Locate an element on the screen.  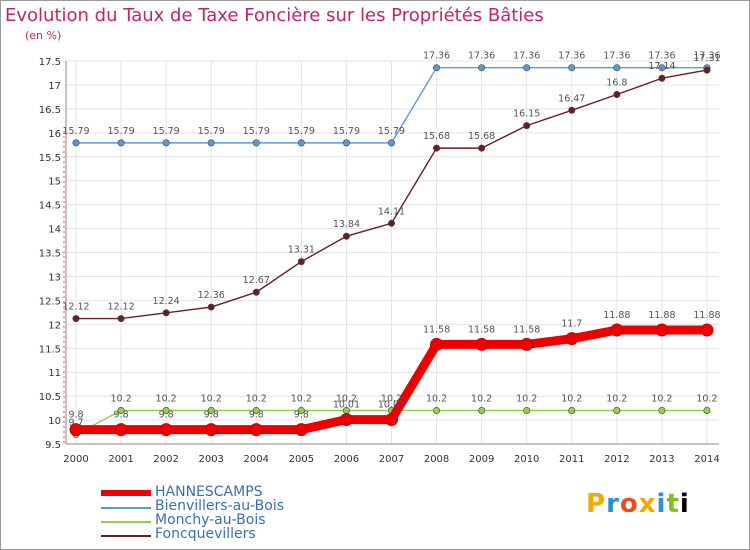
y-tick-label: 14 is located at coordinates (54, 230).